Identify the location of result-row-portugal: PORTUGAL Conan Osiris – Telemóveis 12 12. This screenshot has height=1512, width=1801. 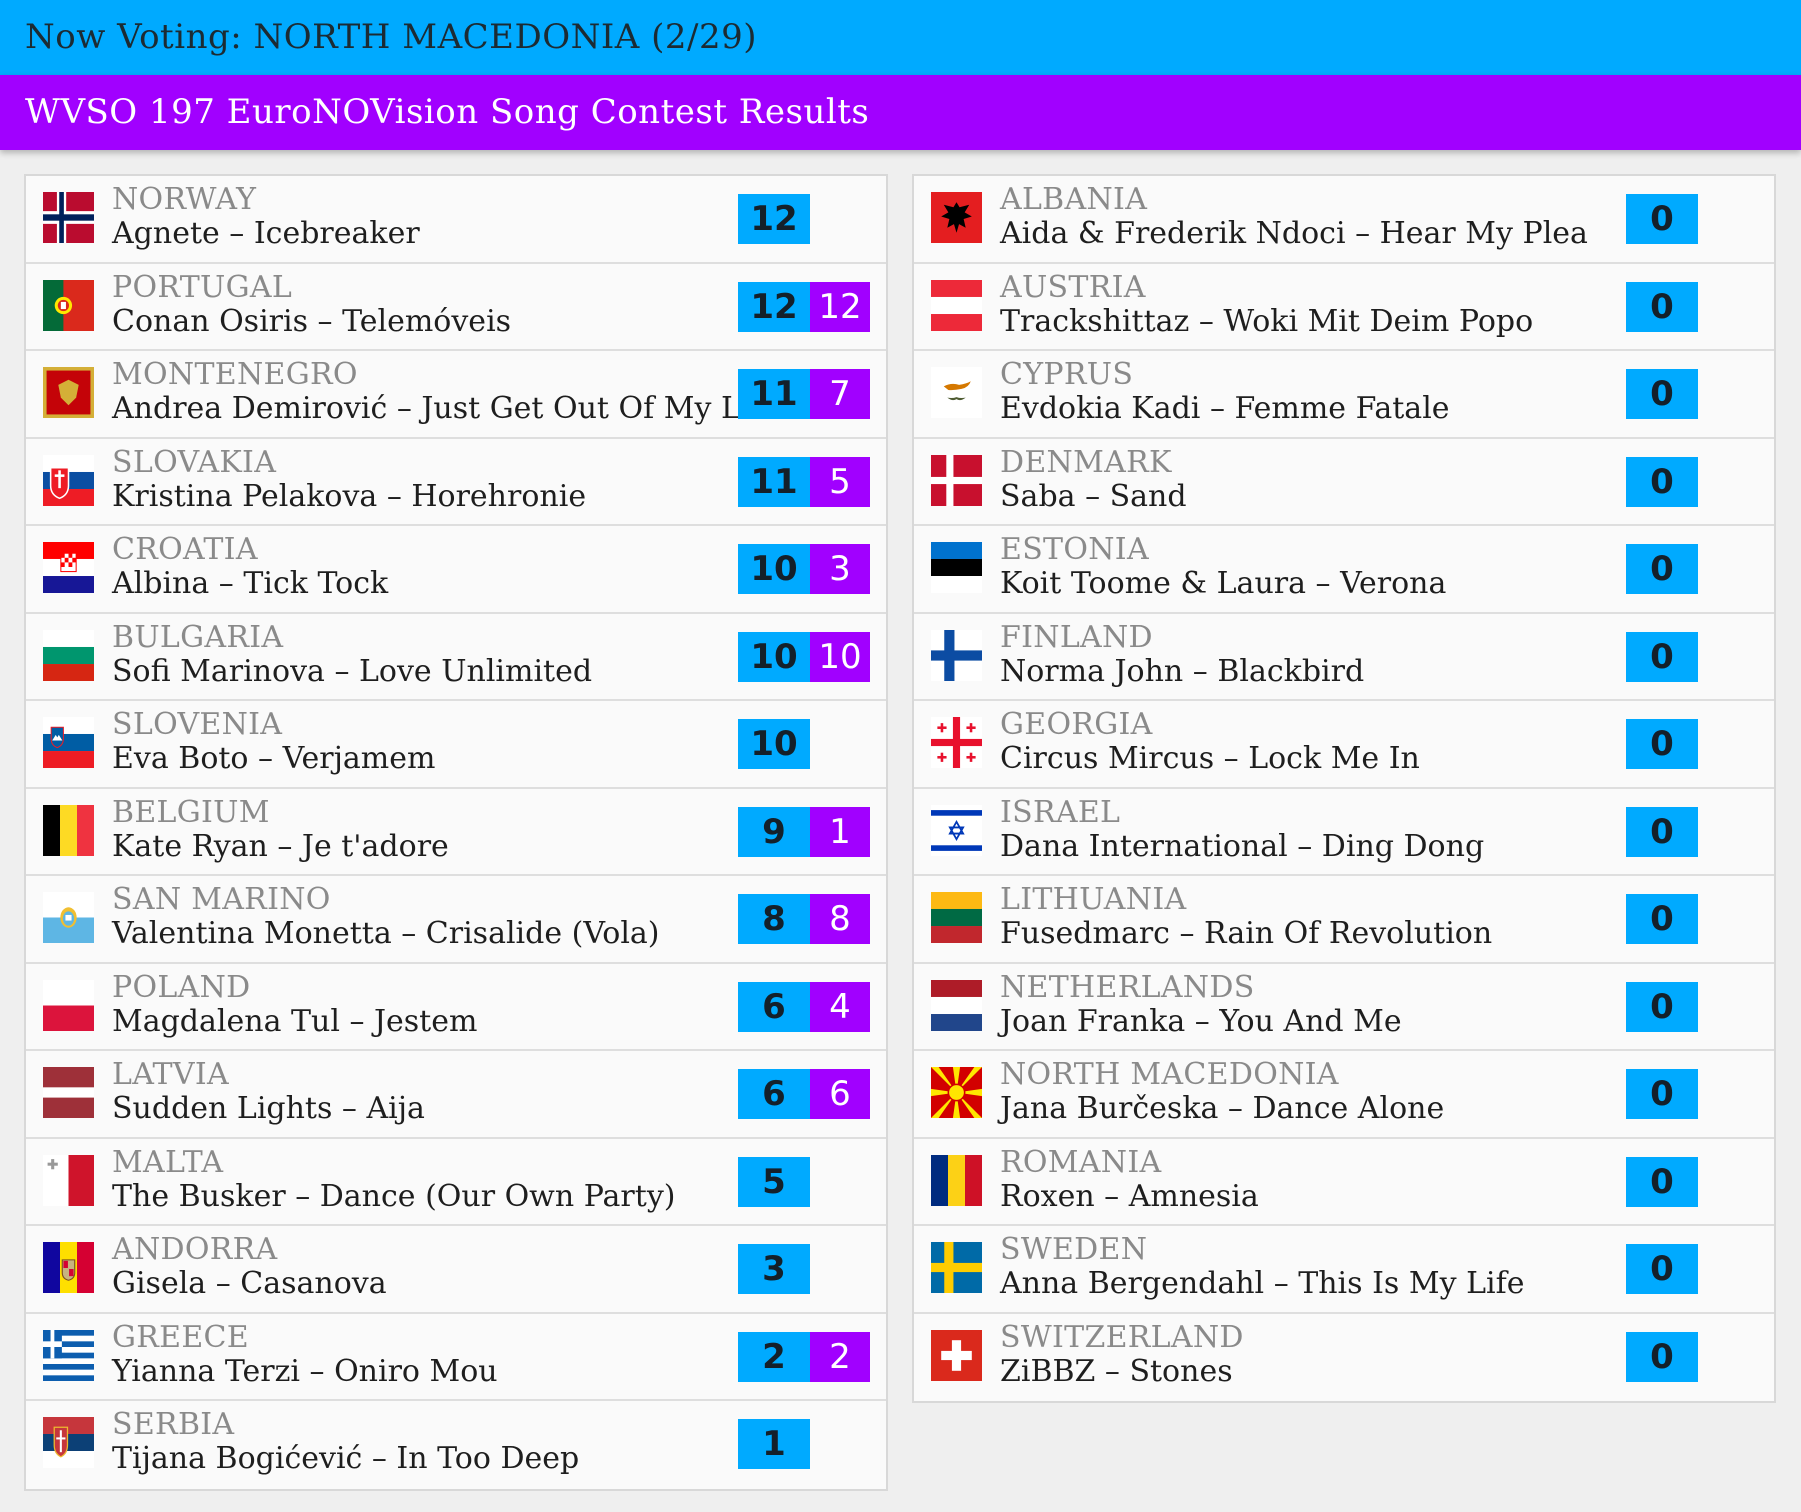
(456, 307).